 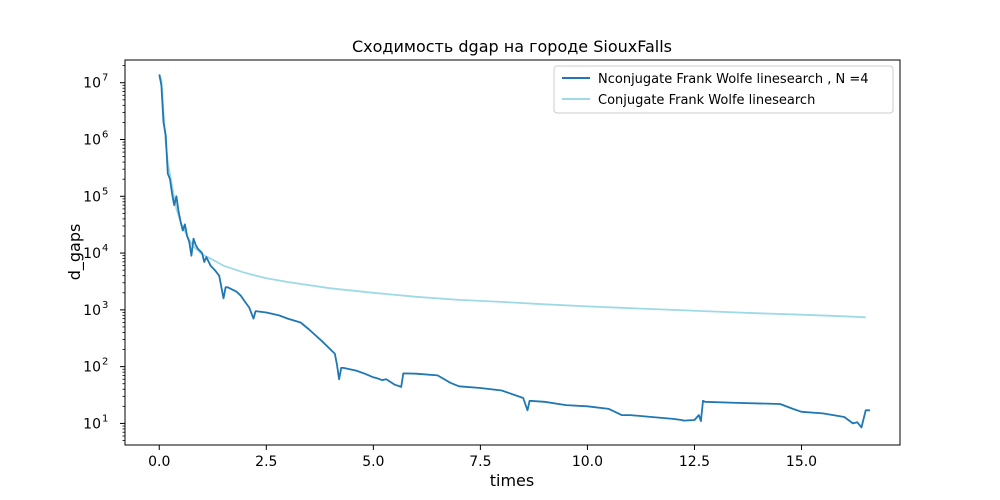 I want to click on legend-box, so click(x=723, y=89).